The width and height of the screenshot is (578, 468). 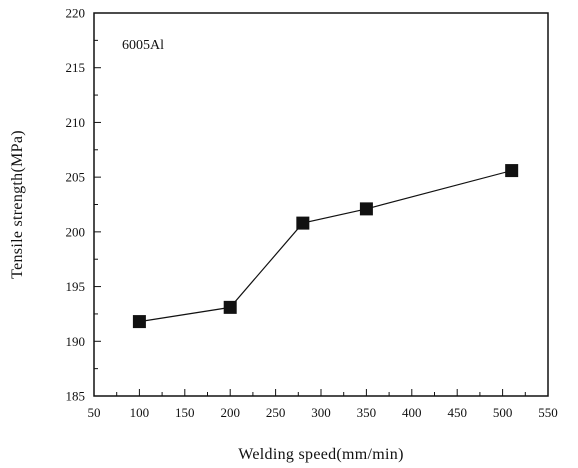 I want to click on y-tick-label: 205, so click(x=76, y=177).